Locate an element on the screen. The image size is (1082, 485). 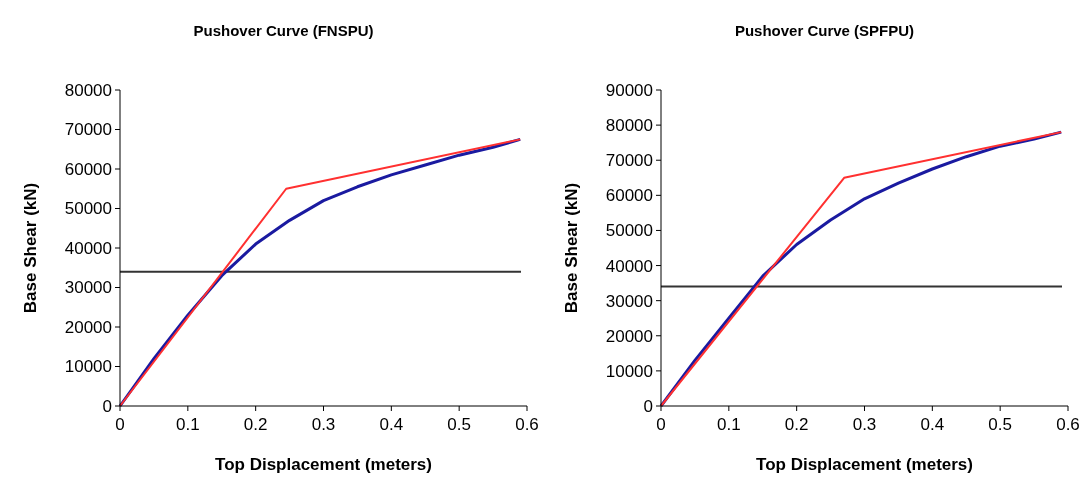
chart-title: Pushover Curve (FNSPU) is located at coordinates (283, 30).